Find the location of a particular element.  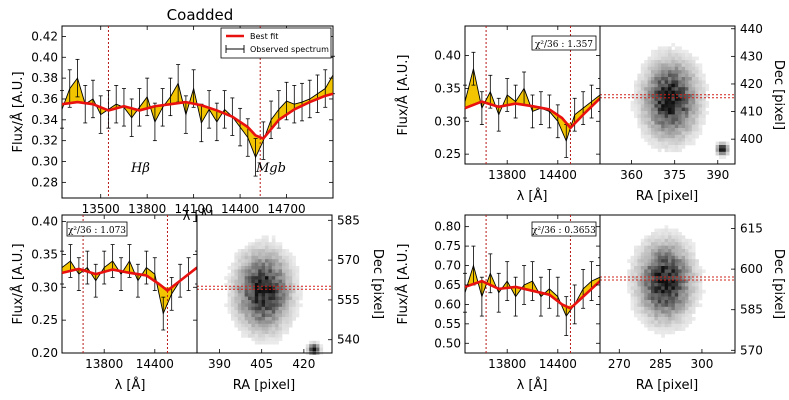

y-tick-label: 540 is located at coordinates (348, 340).